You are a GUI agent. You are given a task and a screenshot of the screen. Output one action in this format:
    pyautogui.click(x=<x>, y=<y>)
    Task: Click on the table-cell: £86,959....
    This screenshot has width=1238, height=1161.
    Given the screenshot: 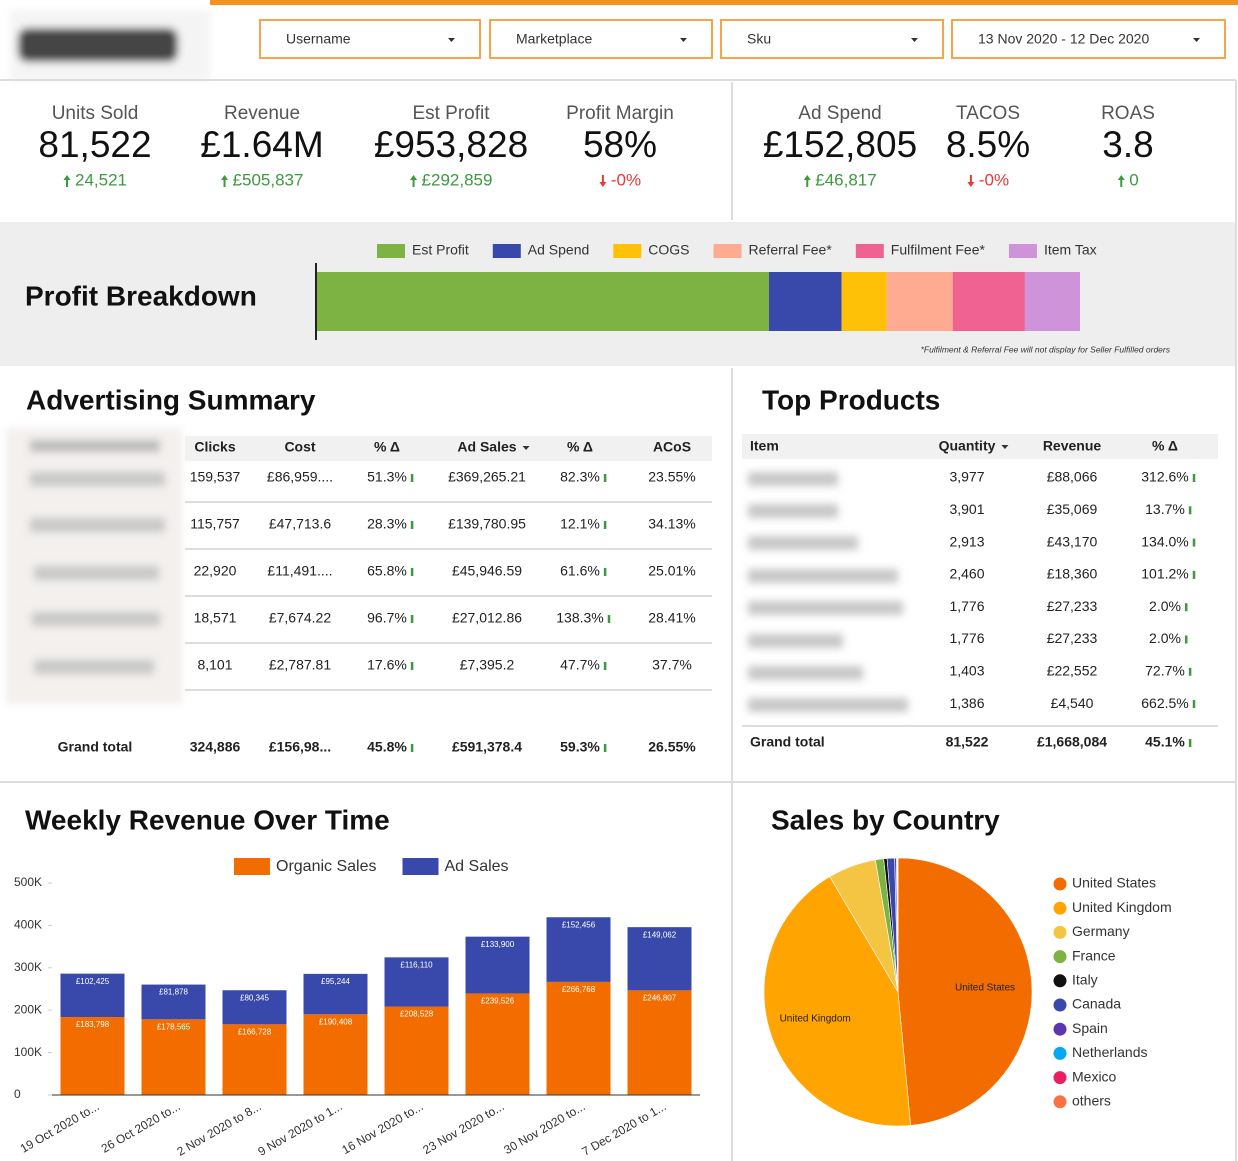 What is the action you would take?
    pyautogui.click(x=300, y=477)
    